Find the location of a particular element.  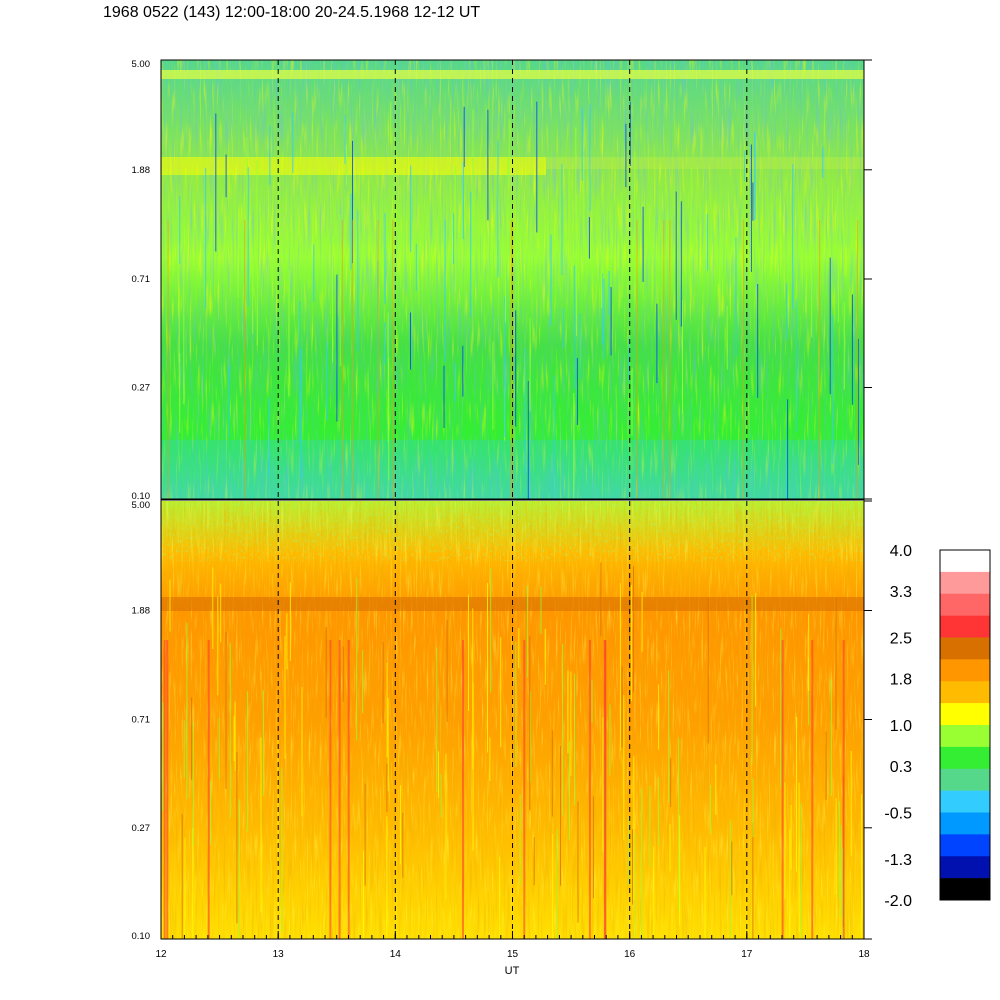

colorbar-label: 4.0 is located at coordinates (901, 551).